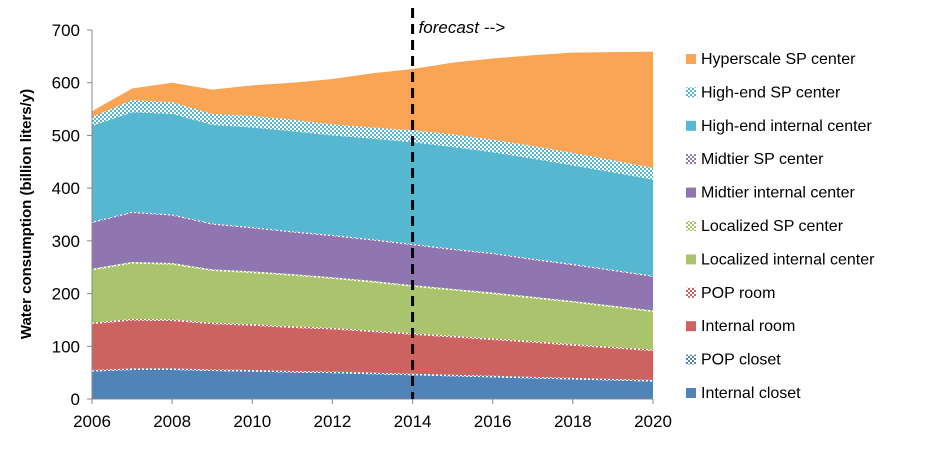  I want to click on x-tick-label: 2010, so click(252, 421).